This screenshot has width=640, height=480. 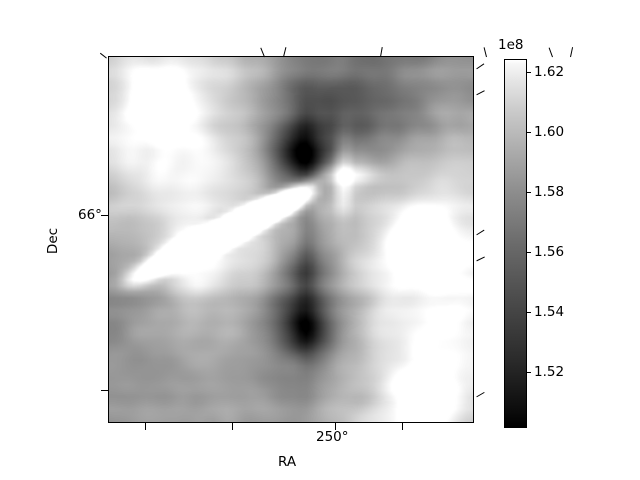 I want to click on colorbar-tick-label-5: 1.52, so click(x=549, y=372).